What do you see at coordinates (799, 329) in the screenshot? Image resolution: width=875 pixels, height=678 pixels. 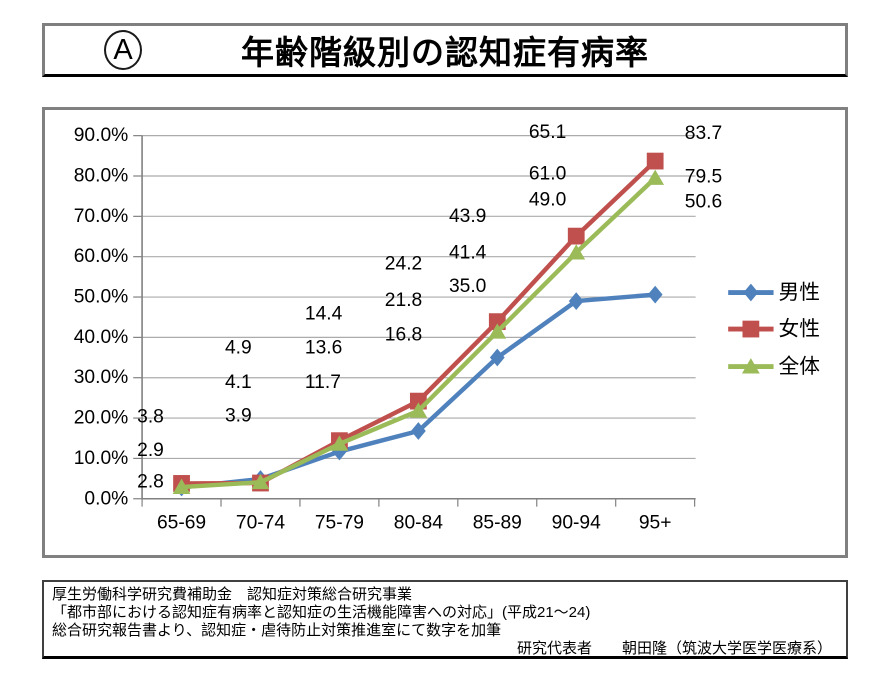 I see `legend-label-female: 女性` at bounding box center [799, 329].